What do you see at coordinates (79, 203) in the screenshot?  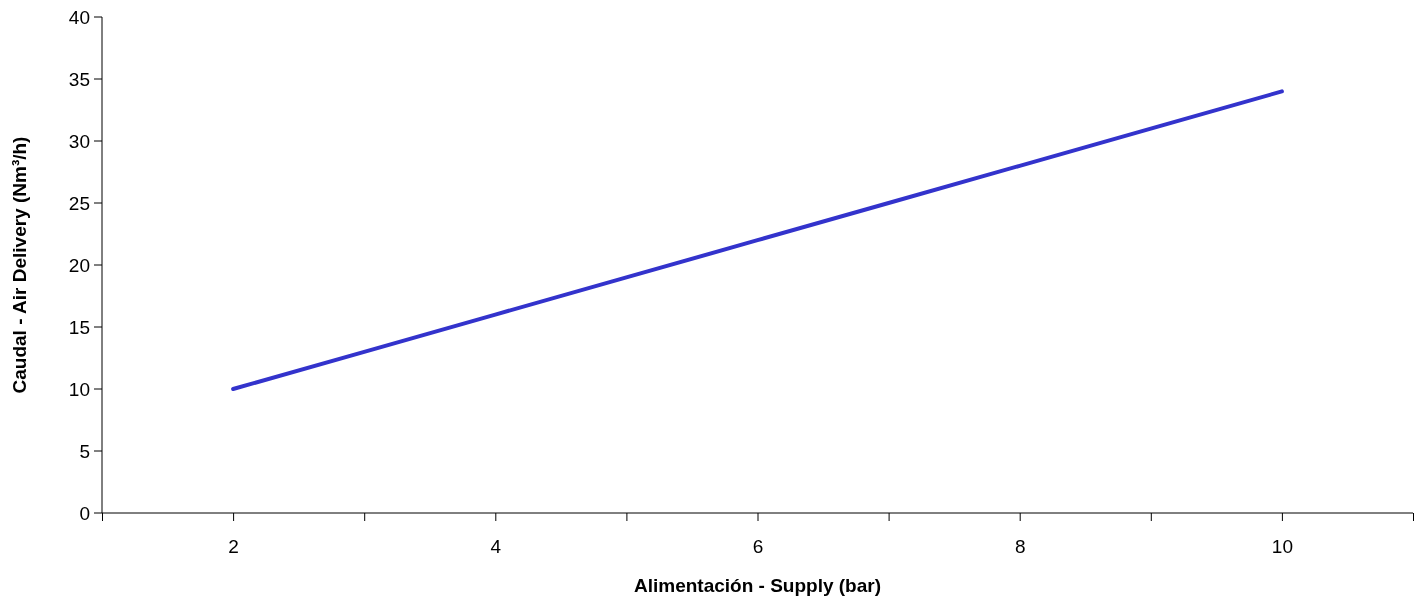 I see `y-tick-label: 25` at bounding box center [79, 203].